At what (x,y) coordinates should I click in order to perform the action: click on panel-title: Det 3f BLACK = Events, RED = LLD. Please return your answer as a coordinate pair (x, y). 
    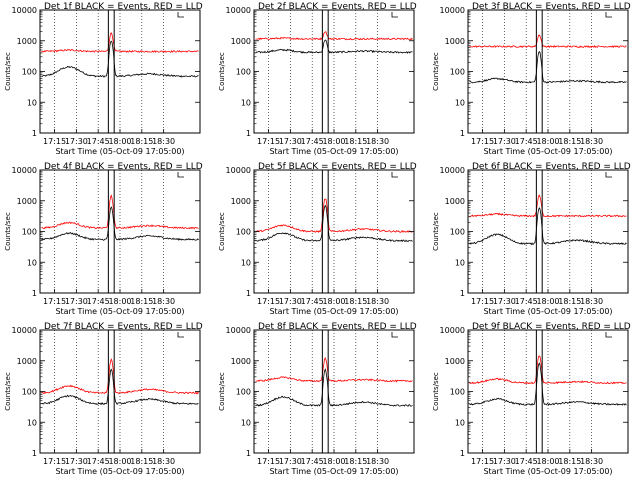
    Looking at the image, I should click on (551, 7).